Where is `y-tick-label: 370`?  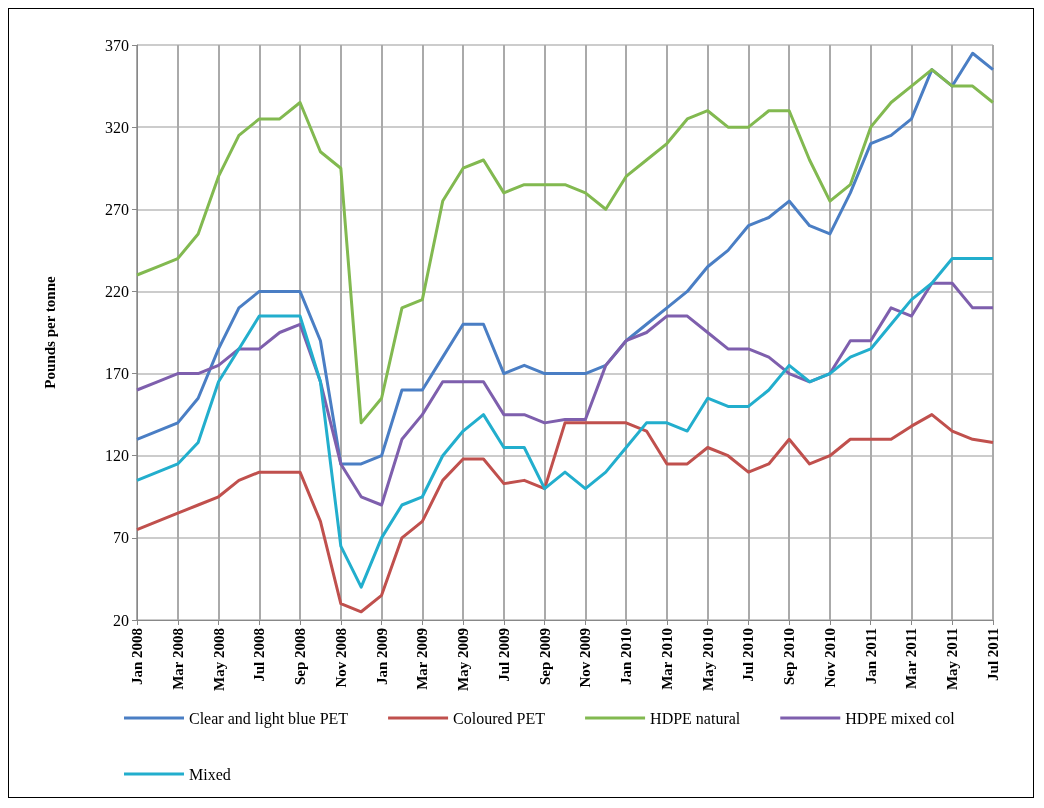
y-tick-label: 370 is located at coordinates (117, 45).